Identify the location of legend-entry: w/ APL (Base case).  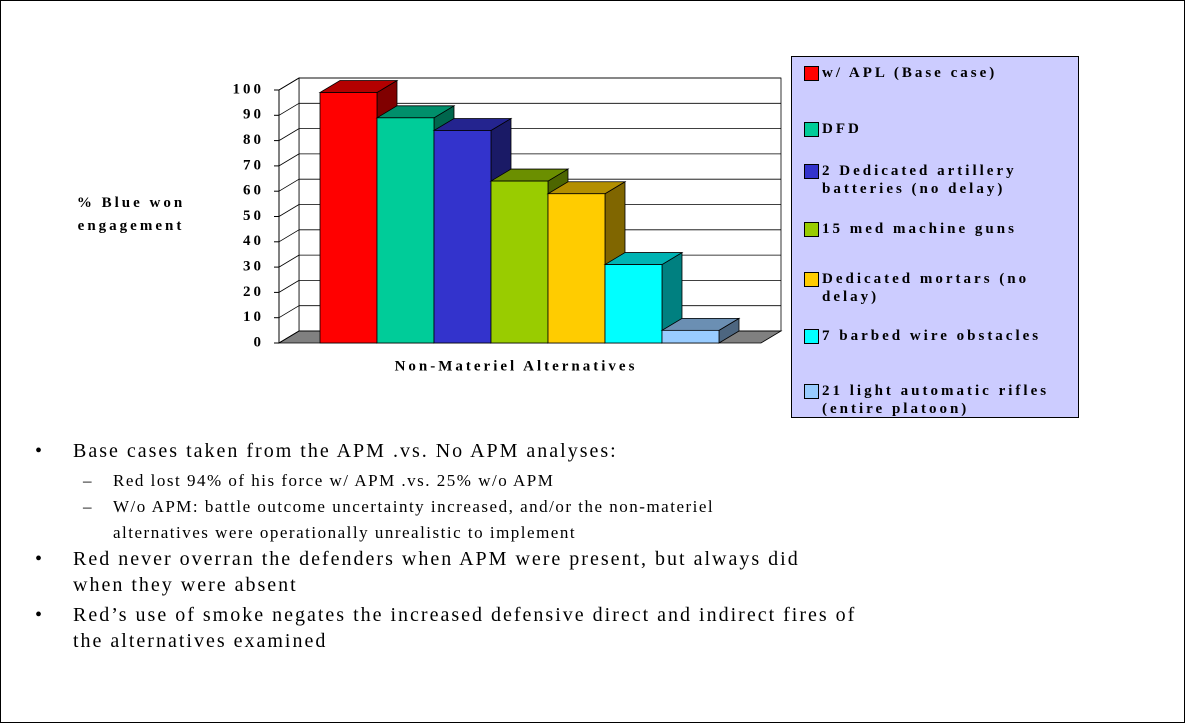
(939, 73).